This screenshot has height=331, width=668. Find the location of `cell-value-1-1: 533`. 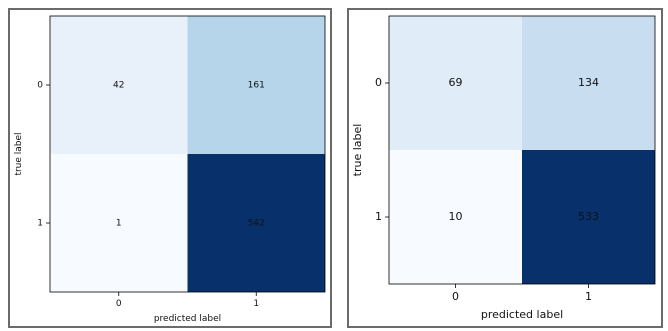

cell-value-1-1: 533 is located at coordinates (588, 216).